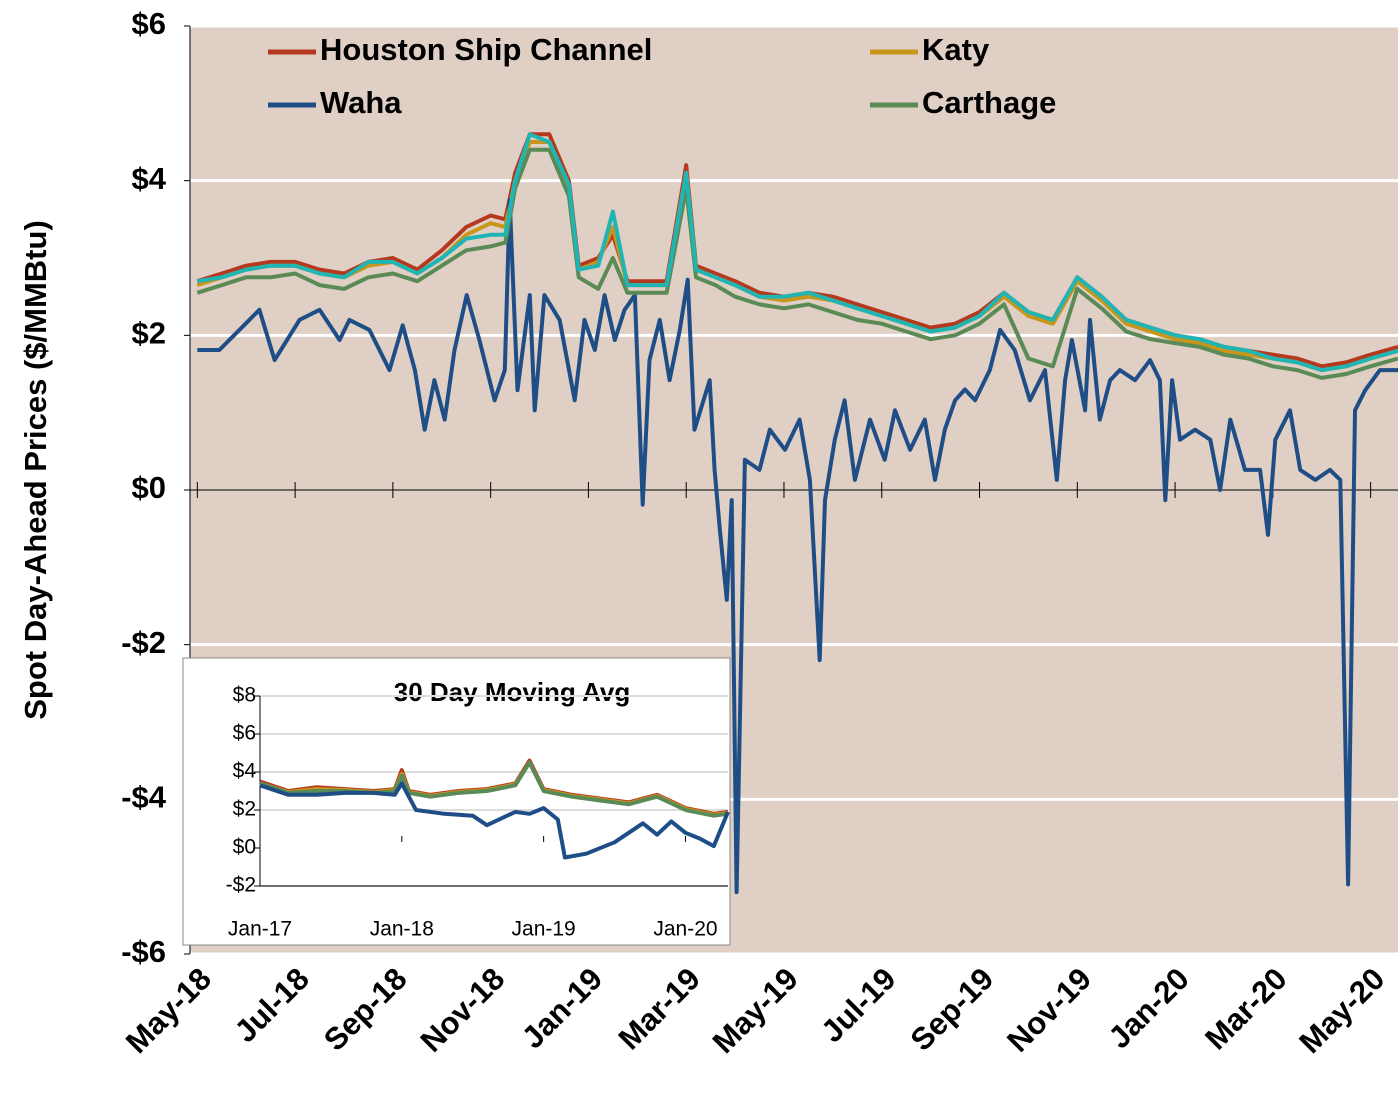 The height and width of the screenshot is (1101, 1398). What do you see at coordinates (35, 470) in the screenshot?
I see `y-axis-label: Spot Day-Ahead Prices ($/MMBtu)` at bounding box center [35, 470].